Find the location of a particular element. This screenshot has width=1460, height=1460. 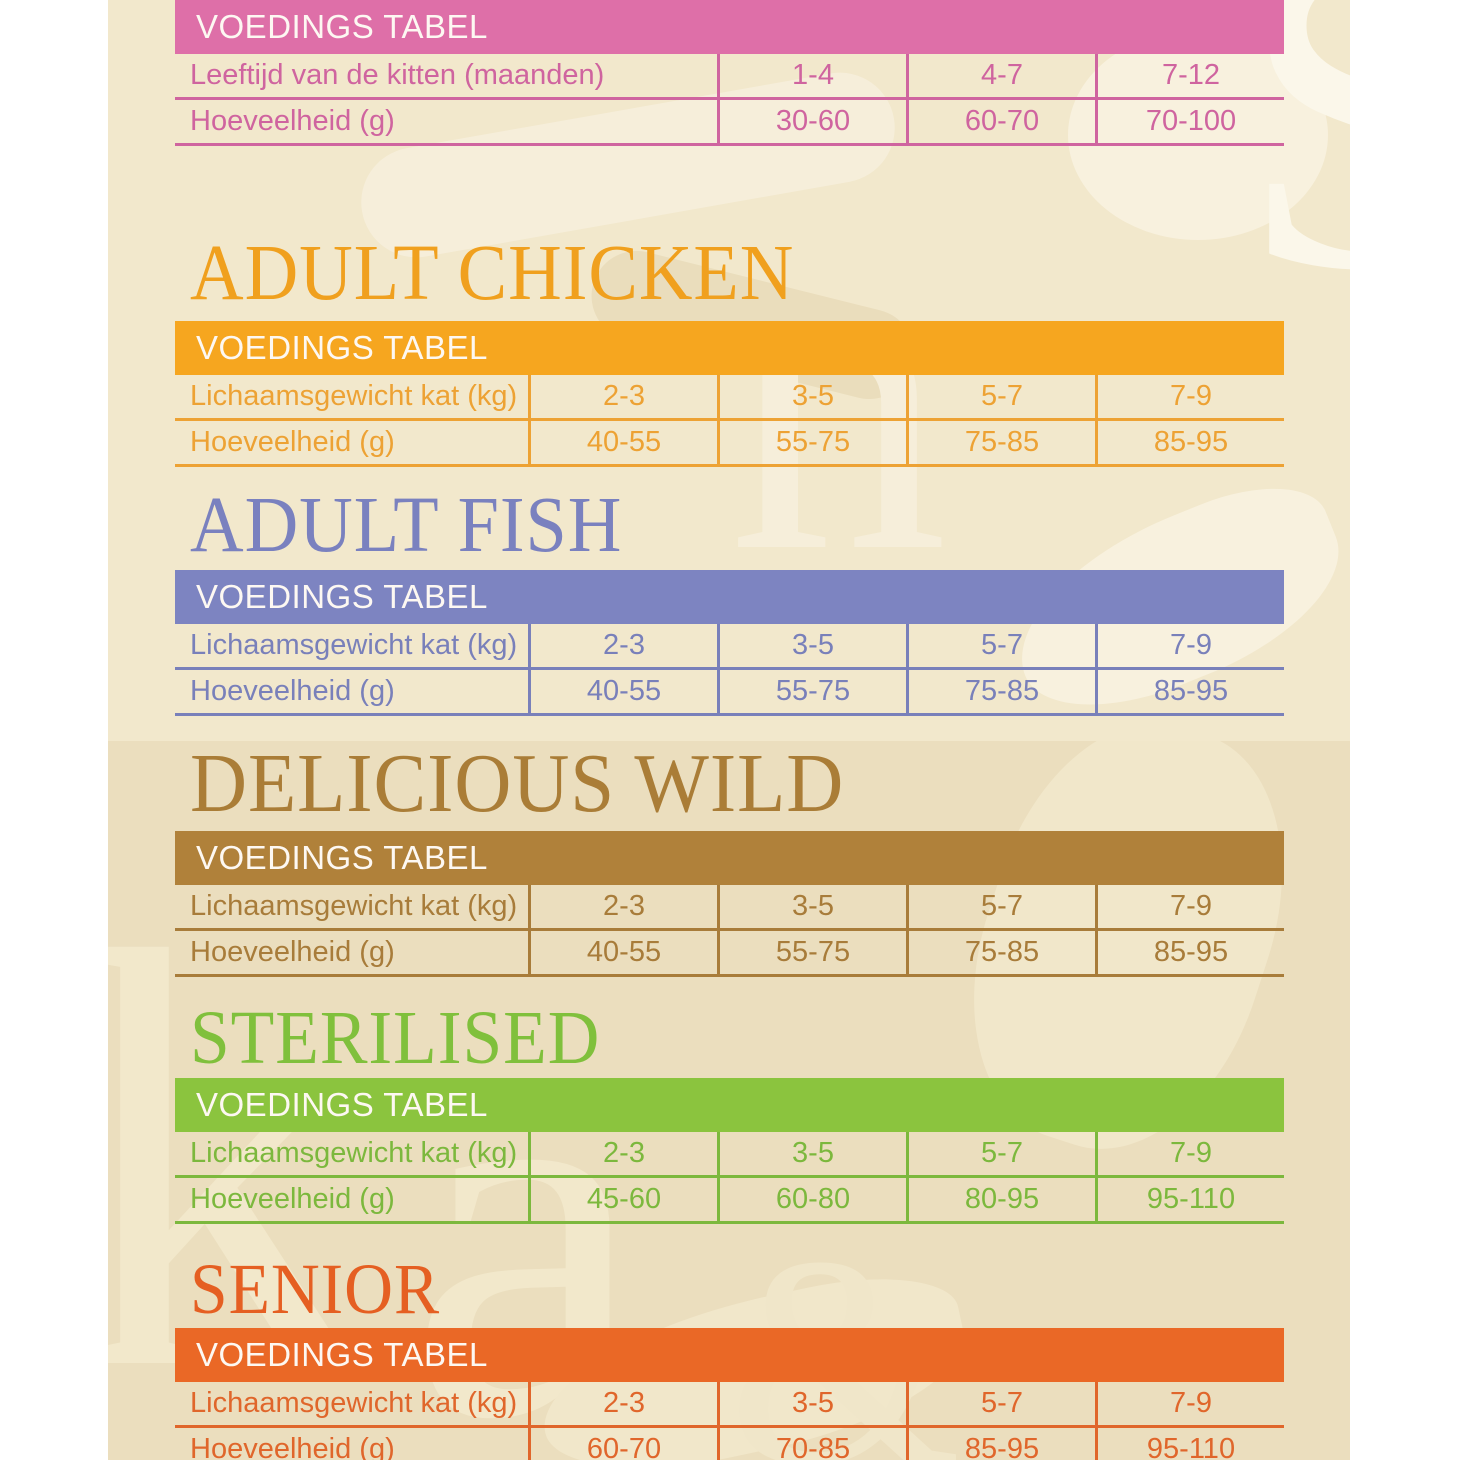

row-label: Leeftijd van de kitten (maanden) is located at coordinates (397, 75).